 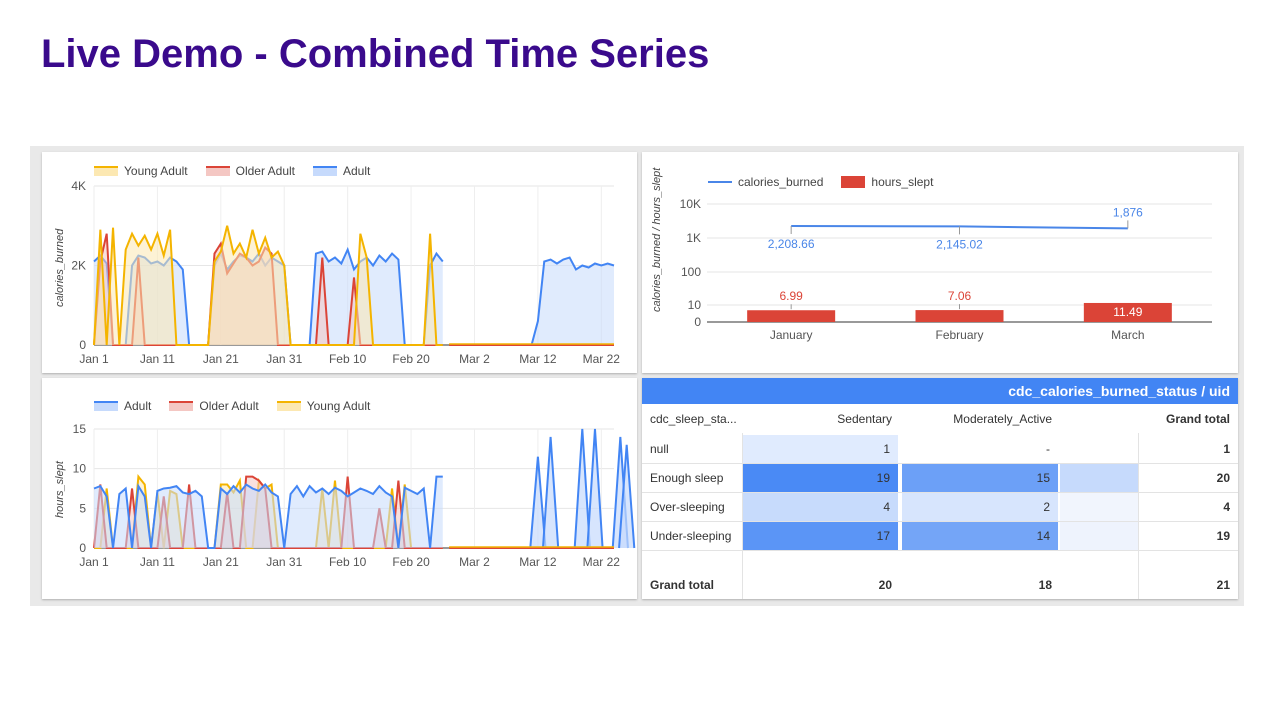 I want to click on line-data-label: 2,208.66, so click(x=791, y=244).